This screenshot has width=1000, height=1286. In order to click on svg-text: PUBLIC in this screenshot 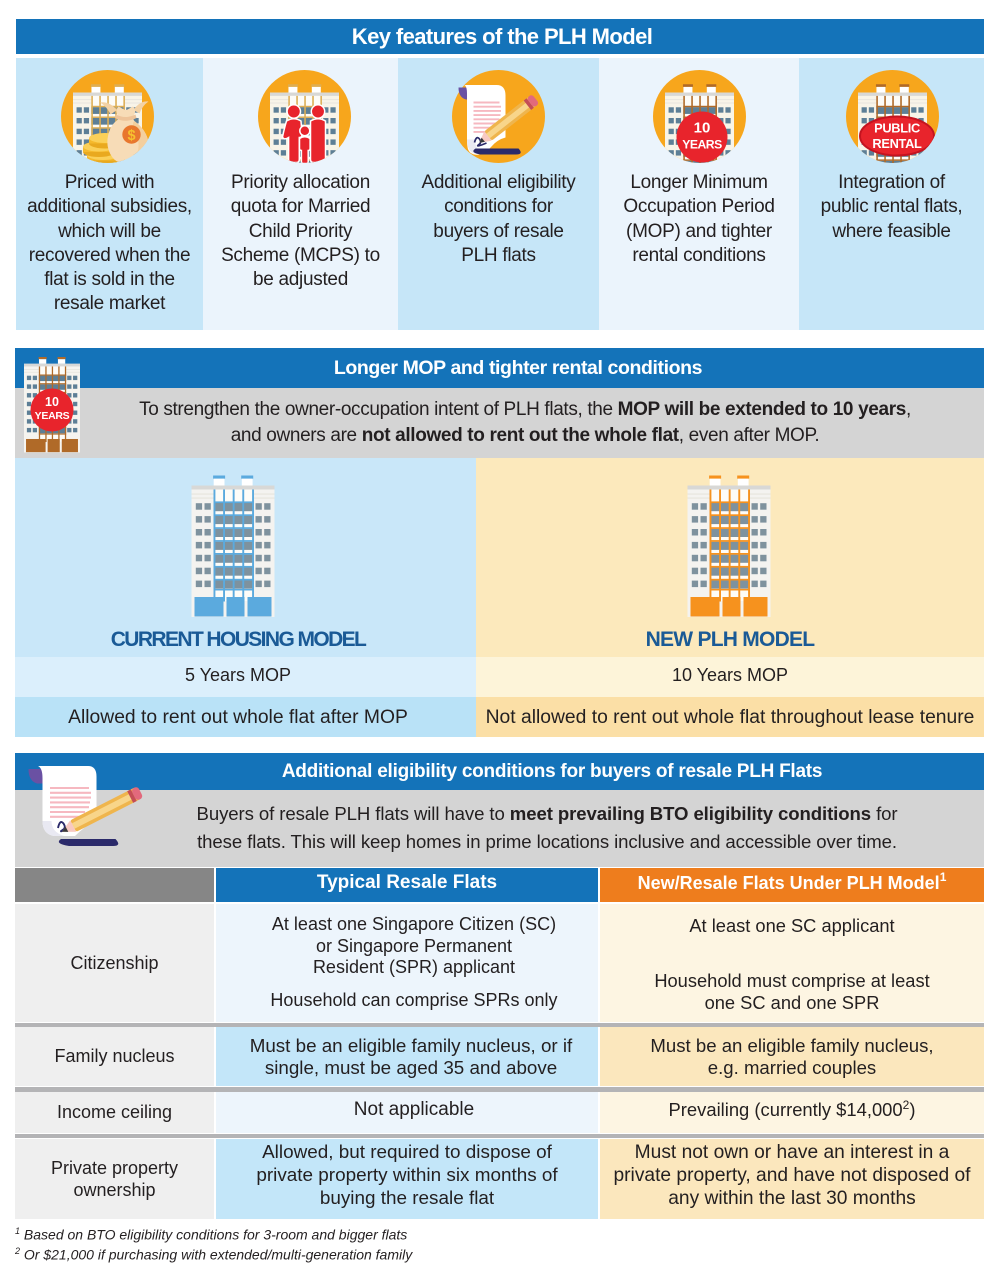, I will do `click(897, 128)`.